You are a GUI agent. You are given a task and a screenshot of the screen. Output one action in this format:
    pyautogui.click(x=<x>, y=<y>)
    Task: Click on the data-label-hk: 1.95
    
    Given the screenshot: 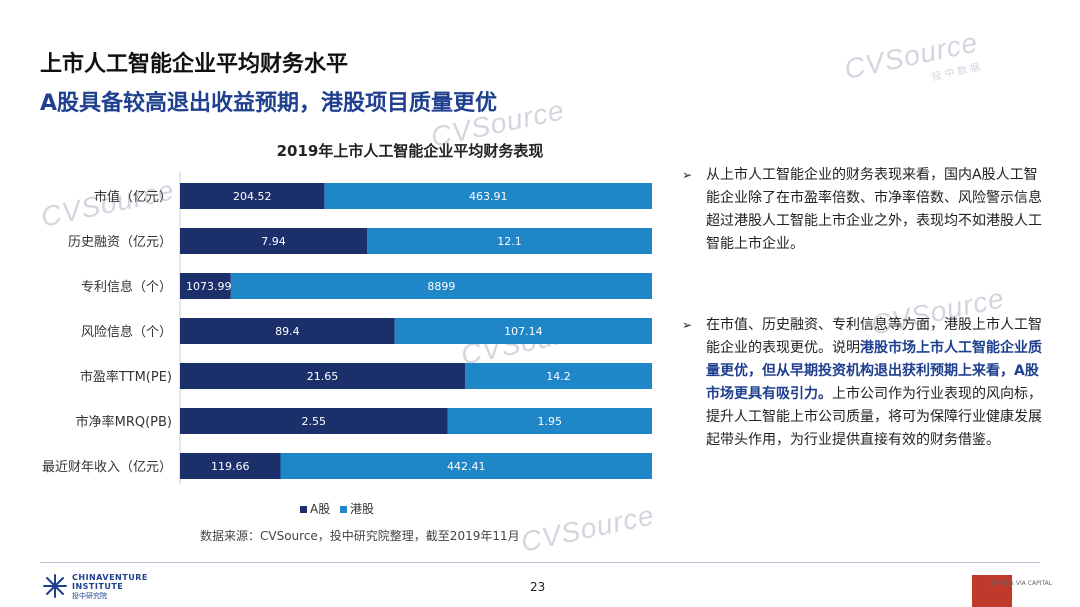 What is the action you would take?
    pyautogui.click(x=549, y=421)
    